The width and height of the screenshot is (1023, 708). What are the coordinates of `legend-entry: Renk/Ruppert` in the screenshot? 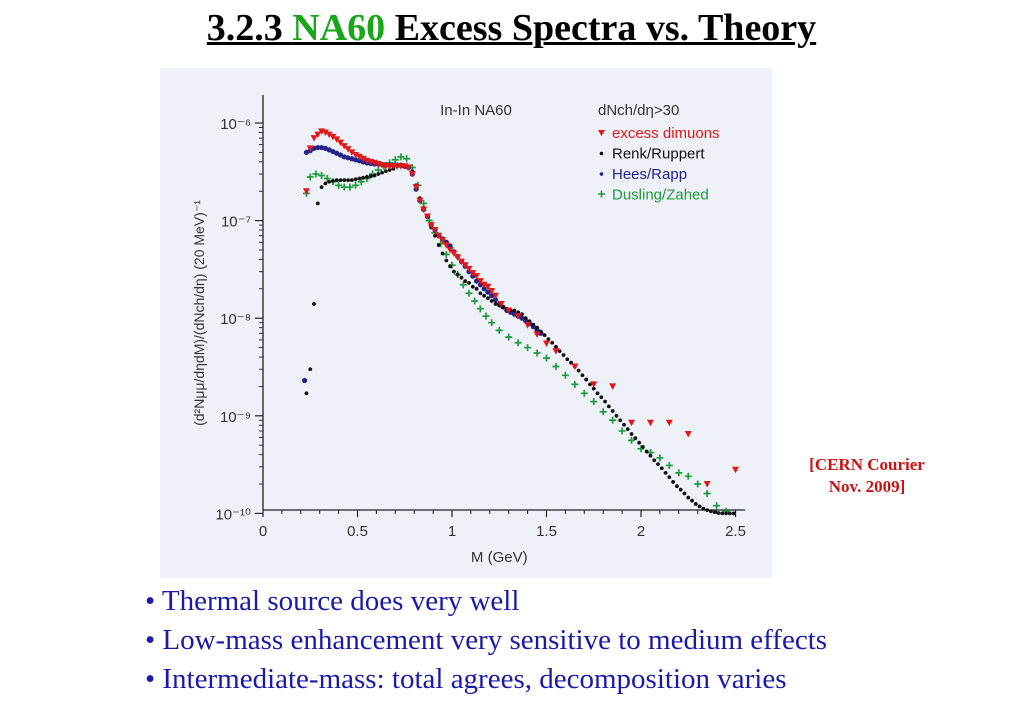 It's located at (652, 154).